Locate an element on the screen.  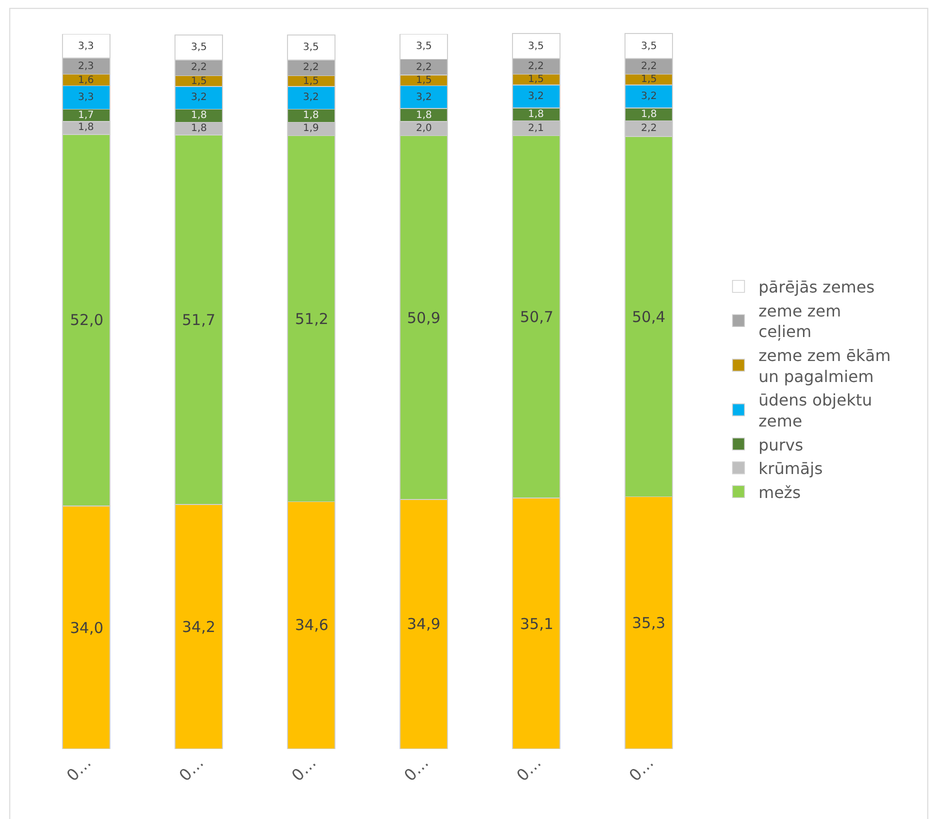
data-label: 51,7 is located at coordinates (199, 320).